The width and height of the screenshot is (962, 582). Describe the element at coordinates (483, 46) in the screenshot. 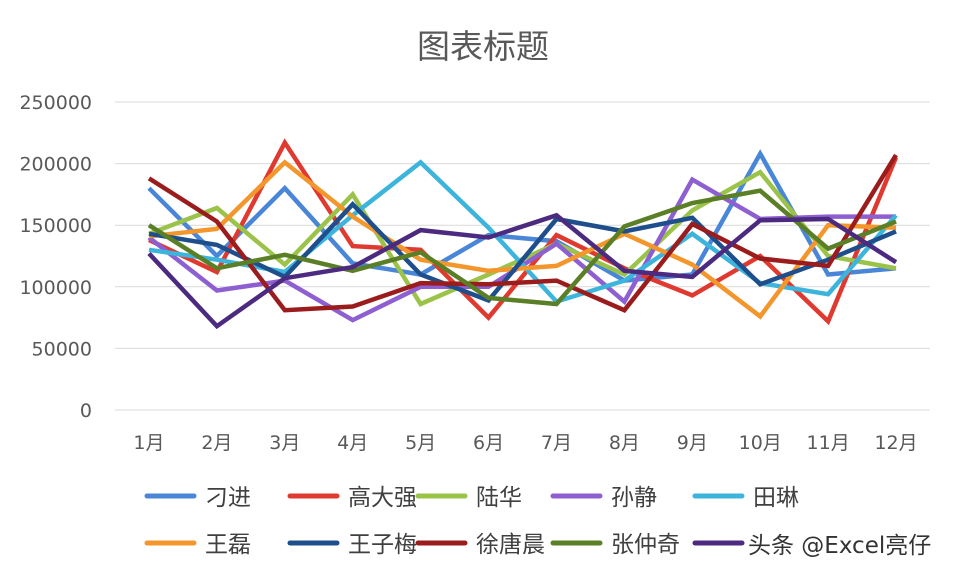

I see `chart-title: 图表标题` at that location.